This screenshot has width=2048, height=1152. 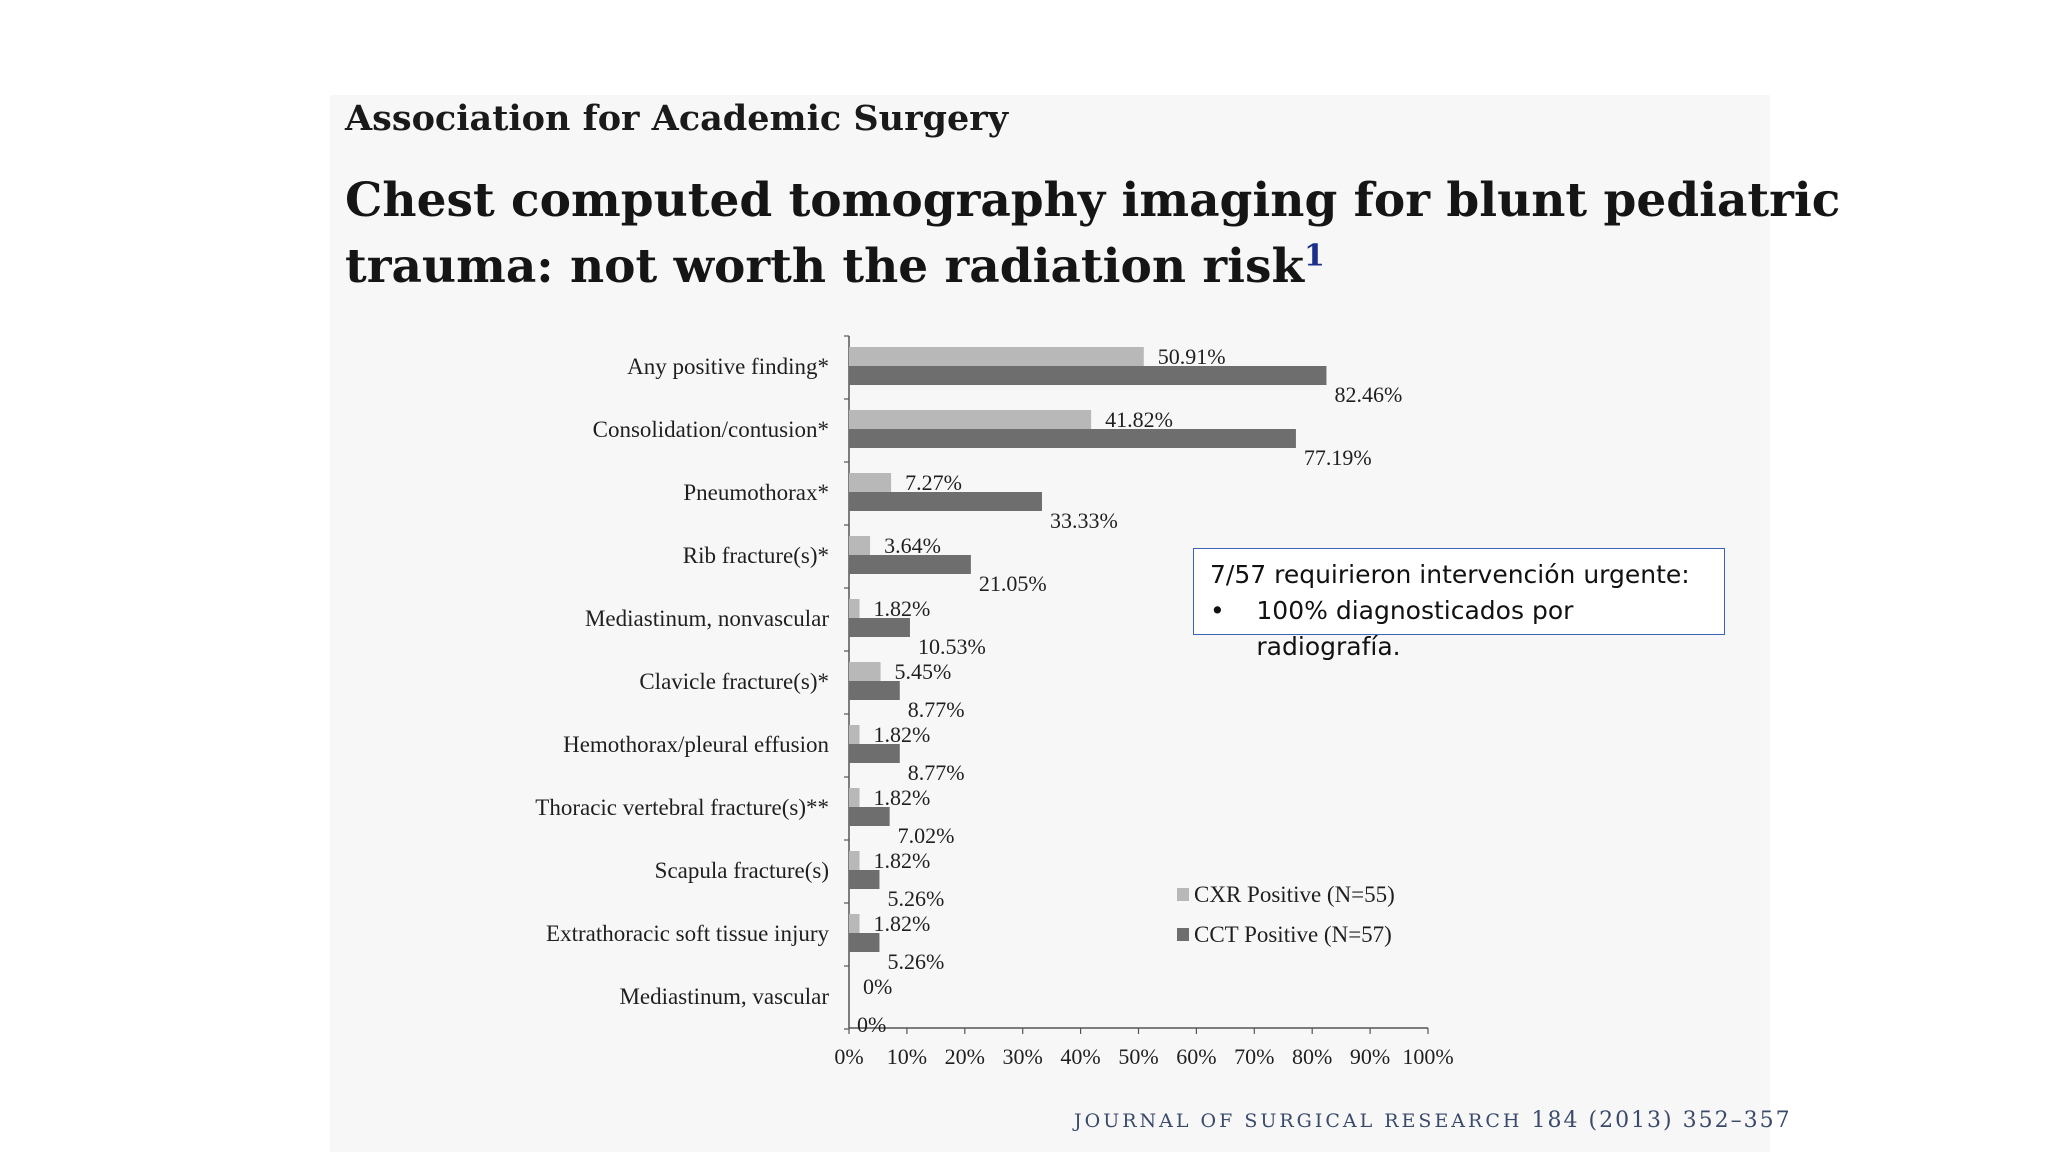 I want to click on cct-value-label: 33.33%, so click(x=1084, y=520).